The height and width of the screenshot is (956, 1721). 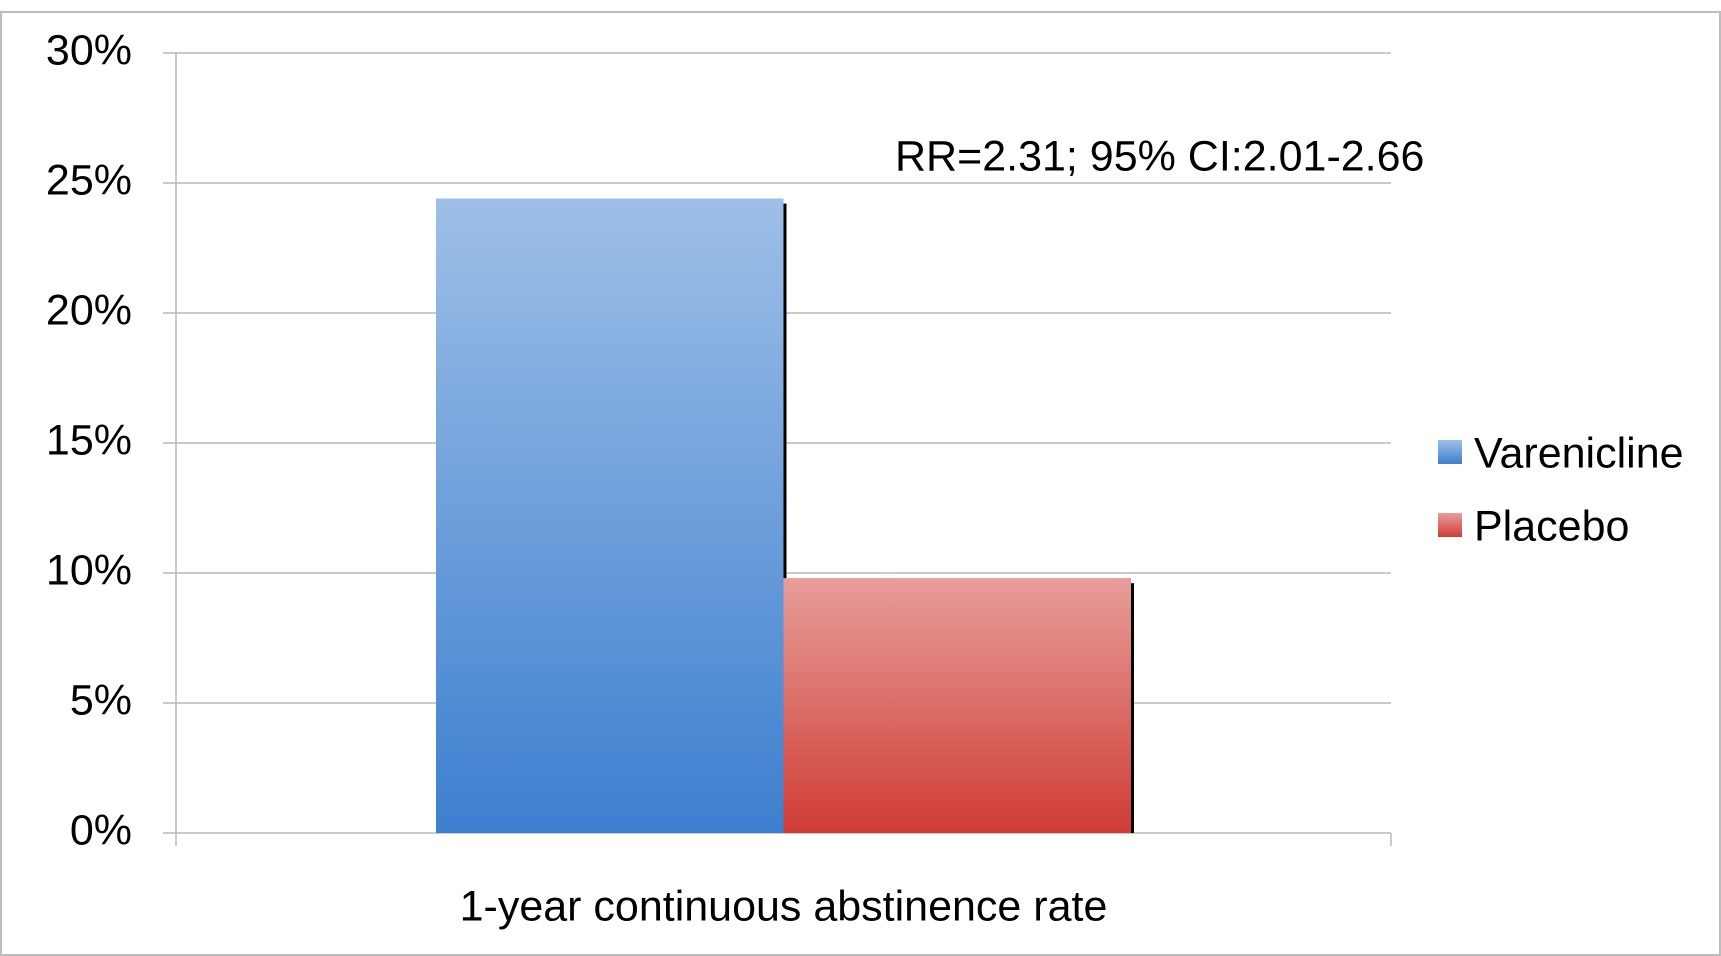 What do you see at coordinates (101, 830) in the screenshot?
I see `y-tick-label: 0%` at bounding box center [101, 830].